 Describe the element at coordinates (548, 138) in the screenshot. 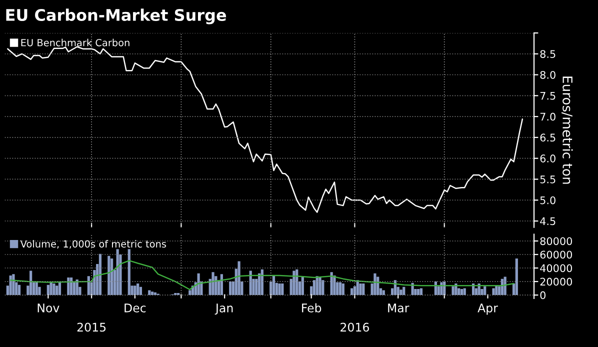

I see `y-tick-label: 6.5` at that location.